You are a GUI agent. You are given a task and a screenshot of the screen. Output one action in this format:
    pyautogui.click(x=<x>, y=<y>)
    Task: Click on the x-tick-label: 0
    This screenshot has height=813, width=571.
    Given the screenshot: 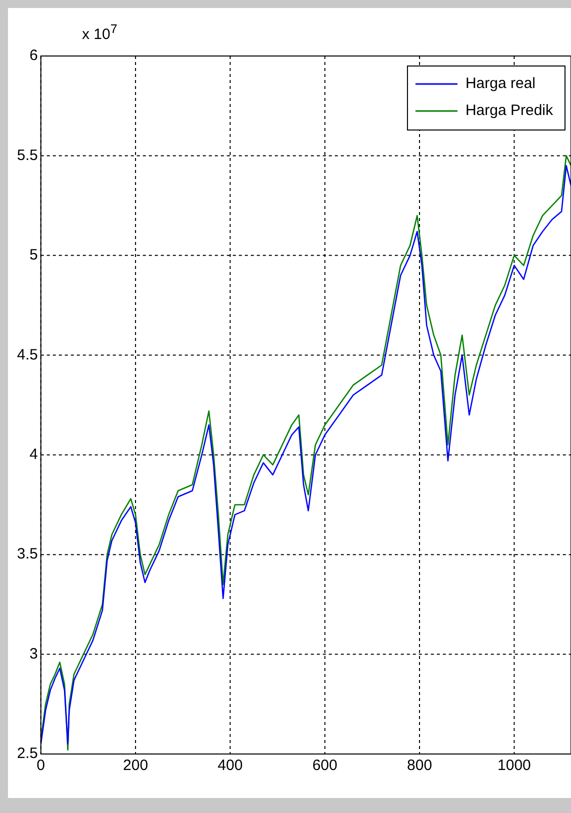 What is the action you would take?
    pyautogui.click(x=41, y=765)
    